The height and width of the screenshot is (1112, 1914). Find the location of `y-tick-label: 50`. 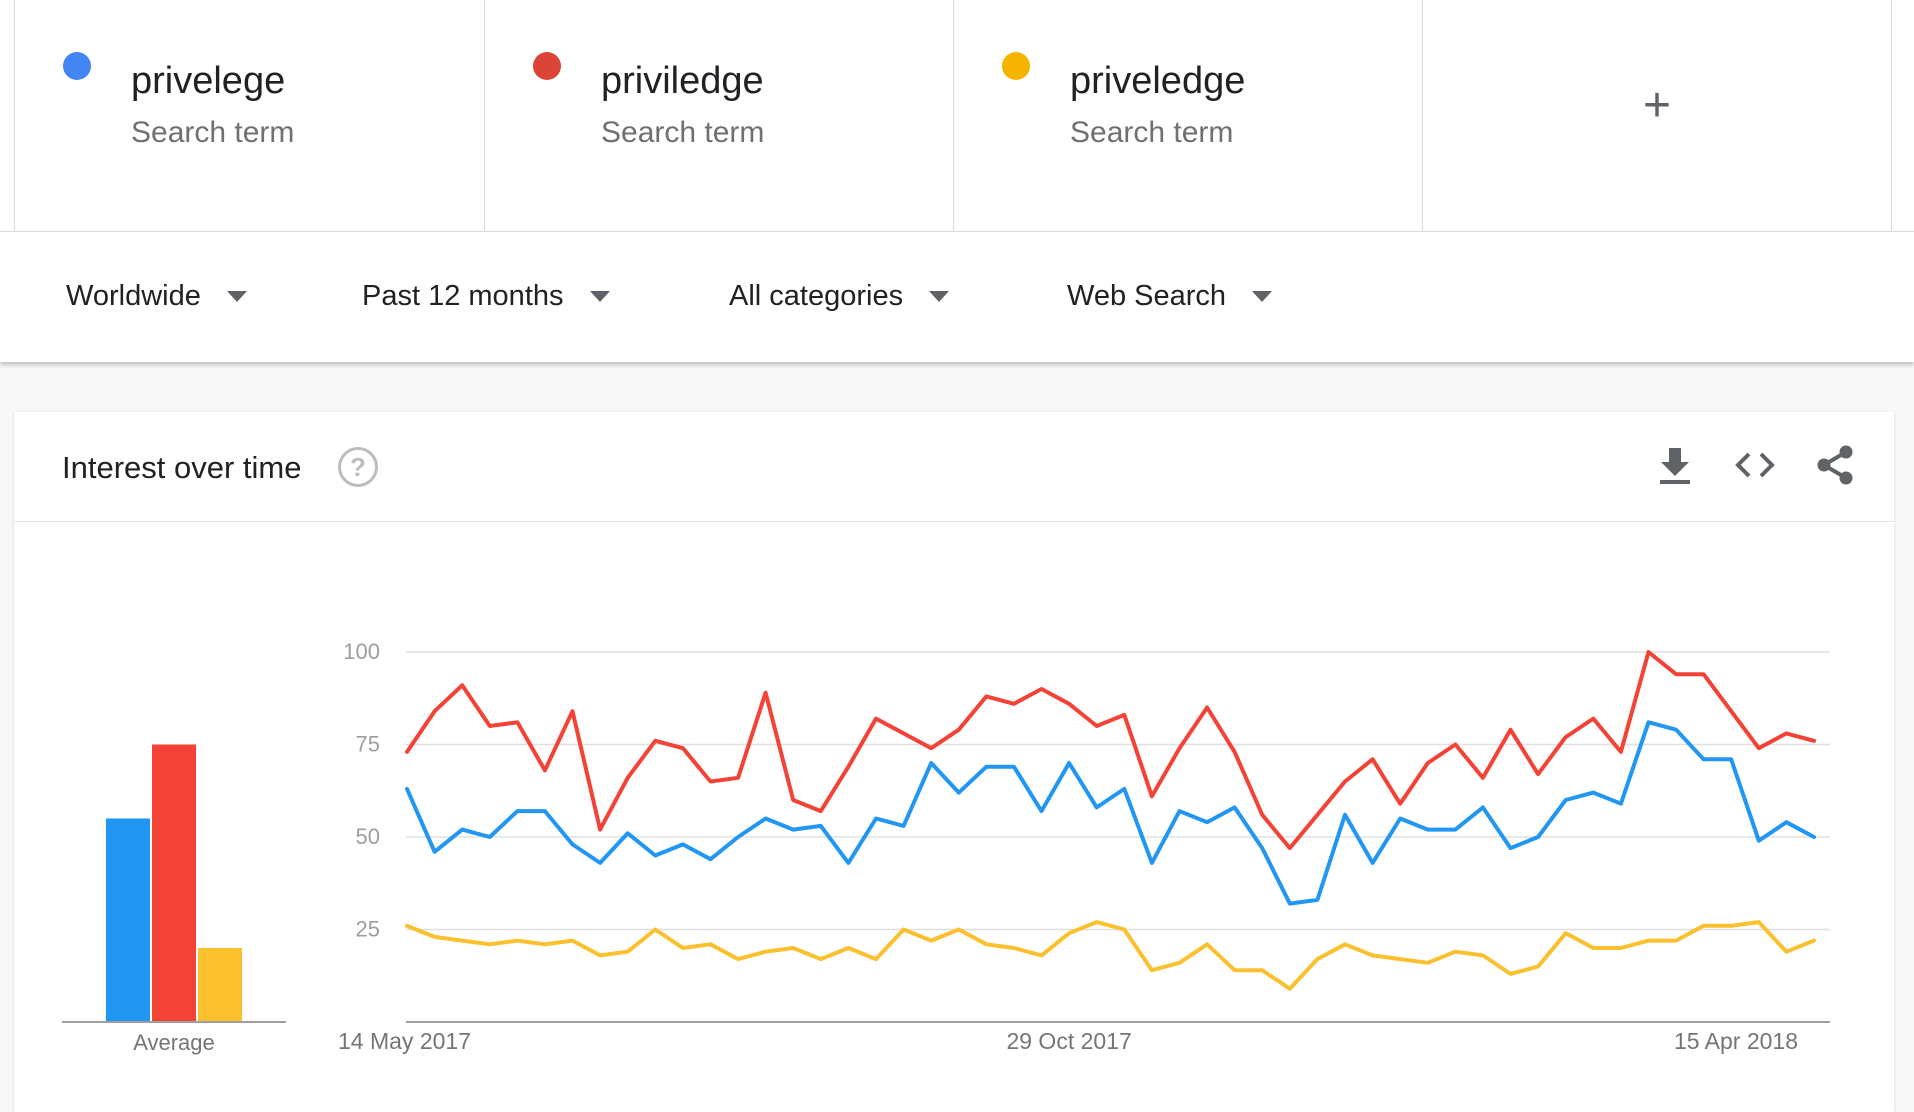

y-tick-label: 50 is located at coordinates (368, 836).